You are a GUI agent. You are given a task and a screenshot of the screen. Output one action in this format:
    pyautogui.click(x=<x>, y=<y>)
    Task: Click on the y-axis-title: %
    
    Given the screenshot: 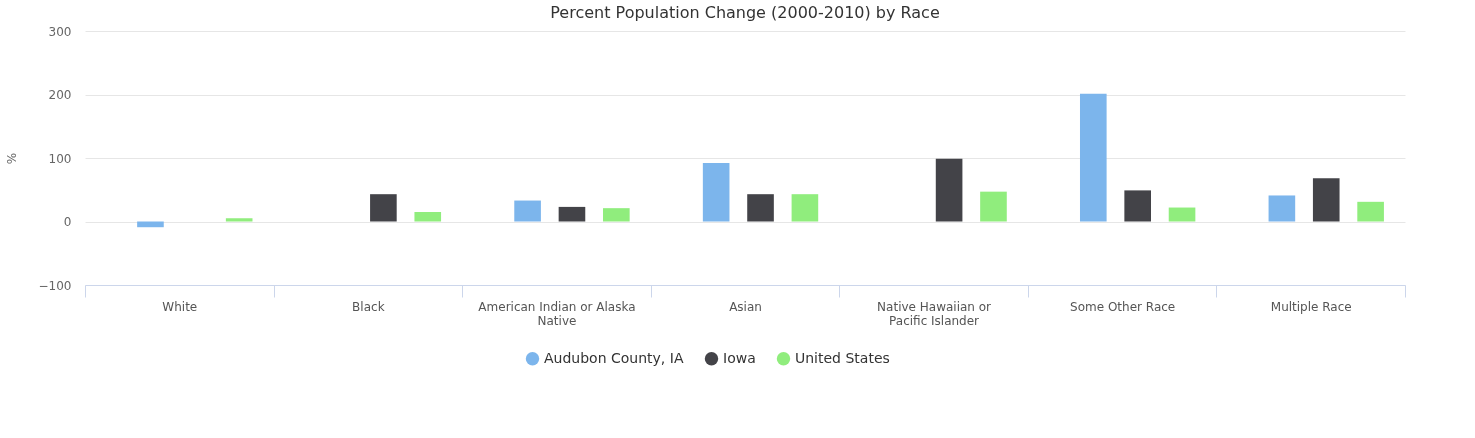 What is the action you would take?
    pyautogui.click(x=11, y=158)
    